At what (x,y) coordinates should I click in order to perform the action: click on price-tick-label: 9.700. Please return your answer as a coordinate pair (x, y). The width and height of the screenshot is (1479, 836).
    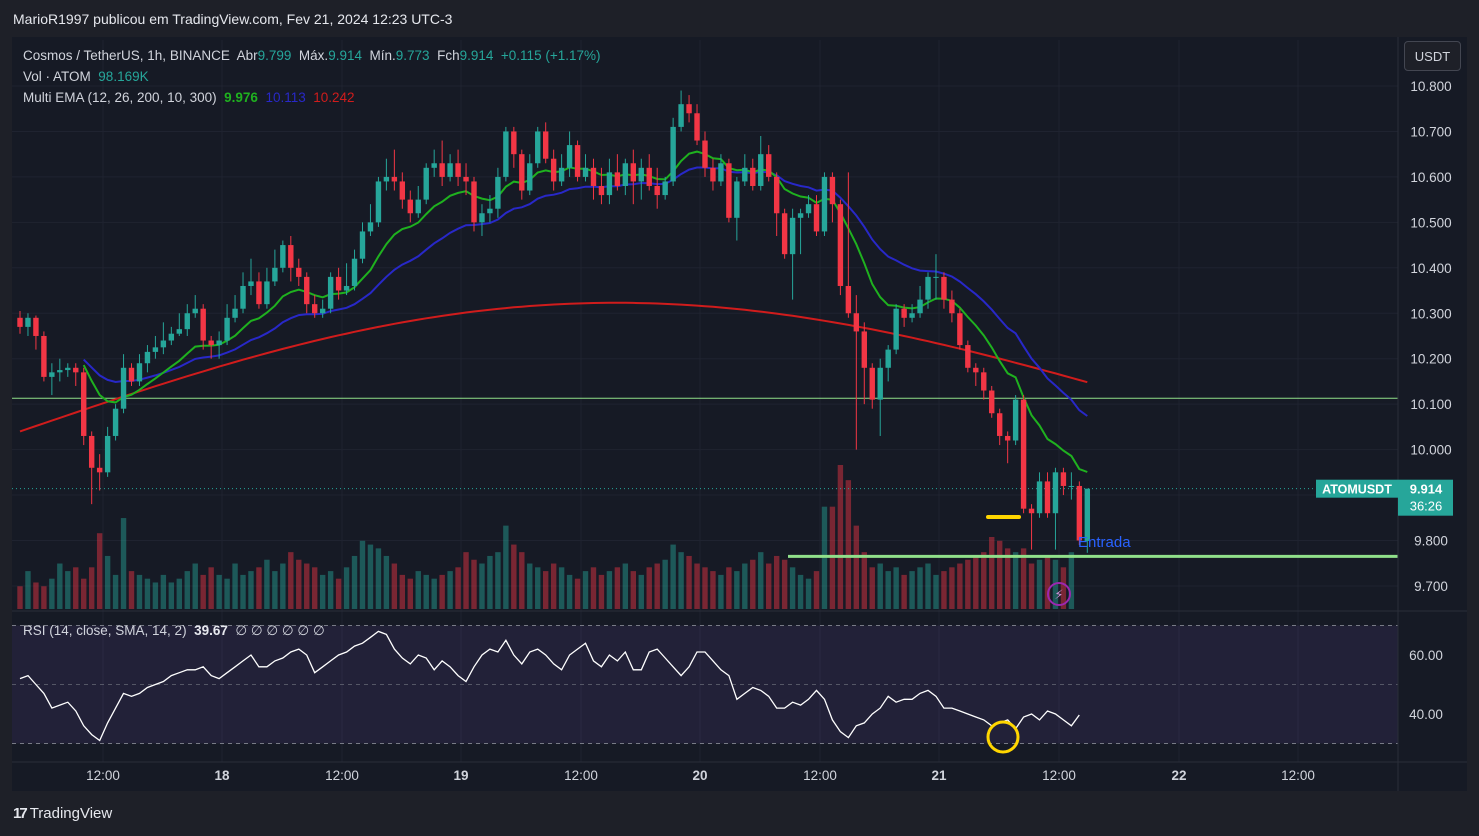
    Looking at the image, I should click on (1431, 586).